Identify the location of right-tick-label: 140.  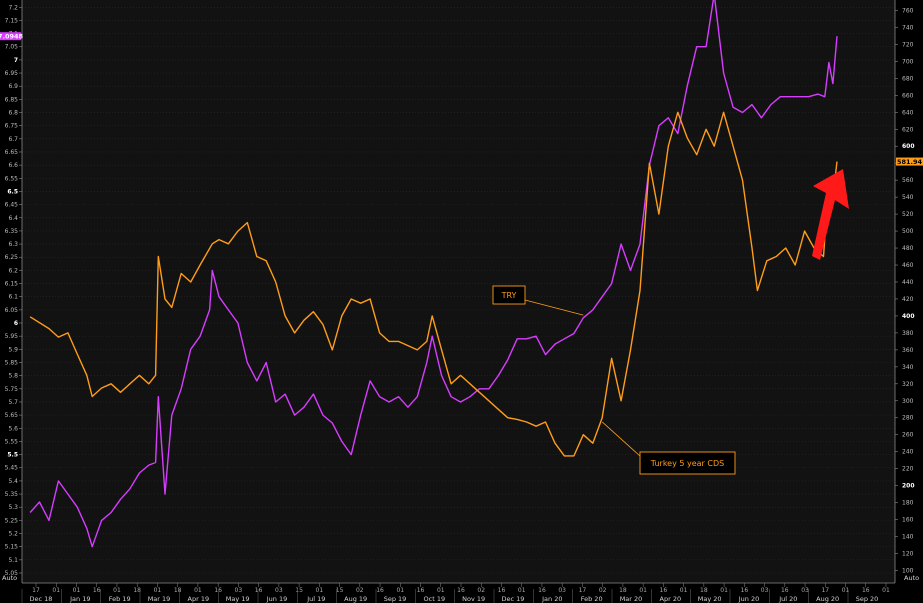
(908, 537).